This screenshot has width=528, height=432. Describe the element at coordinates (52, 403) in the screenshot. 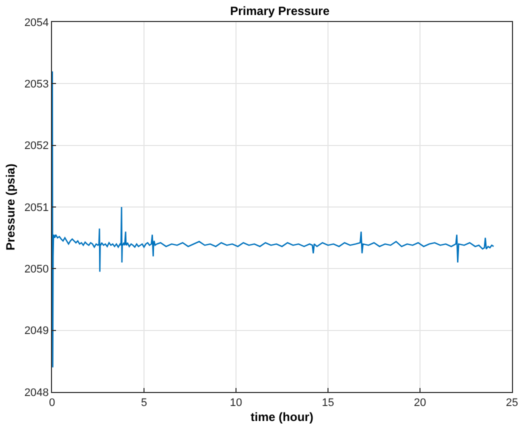

I see `x-tick-label: 0` at that location.